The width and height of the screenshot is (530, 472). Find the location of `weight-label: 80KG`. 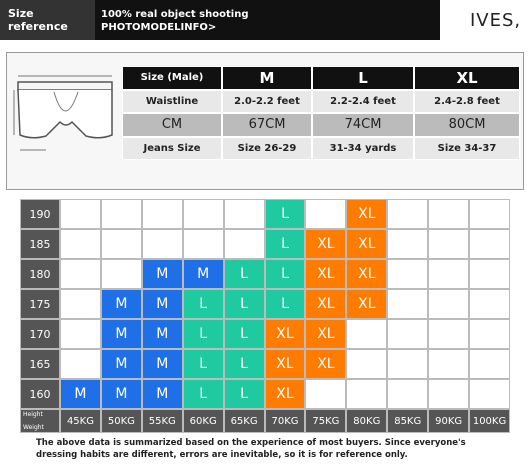

weight-label: 80KG is located at coordinates (367, 421).